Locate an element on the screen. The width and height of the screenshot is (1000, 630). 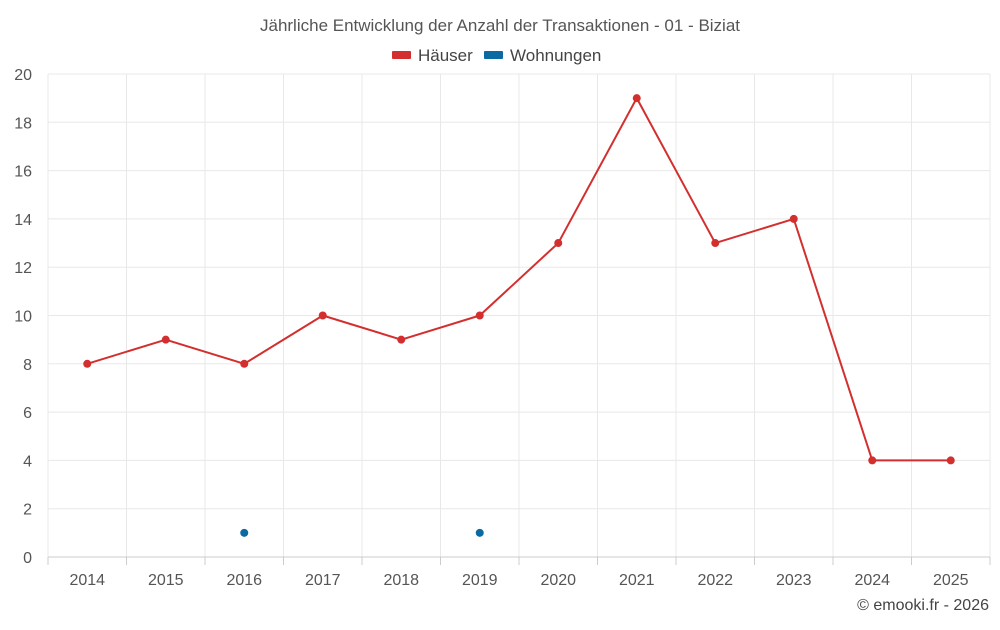
x-tick-label: 2020 is located at coordinates (558, 580).